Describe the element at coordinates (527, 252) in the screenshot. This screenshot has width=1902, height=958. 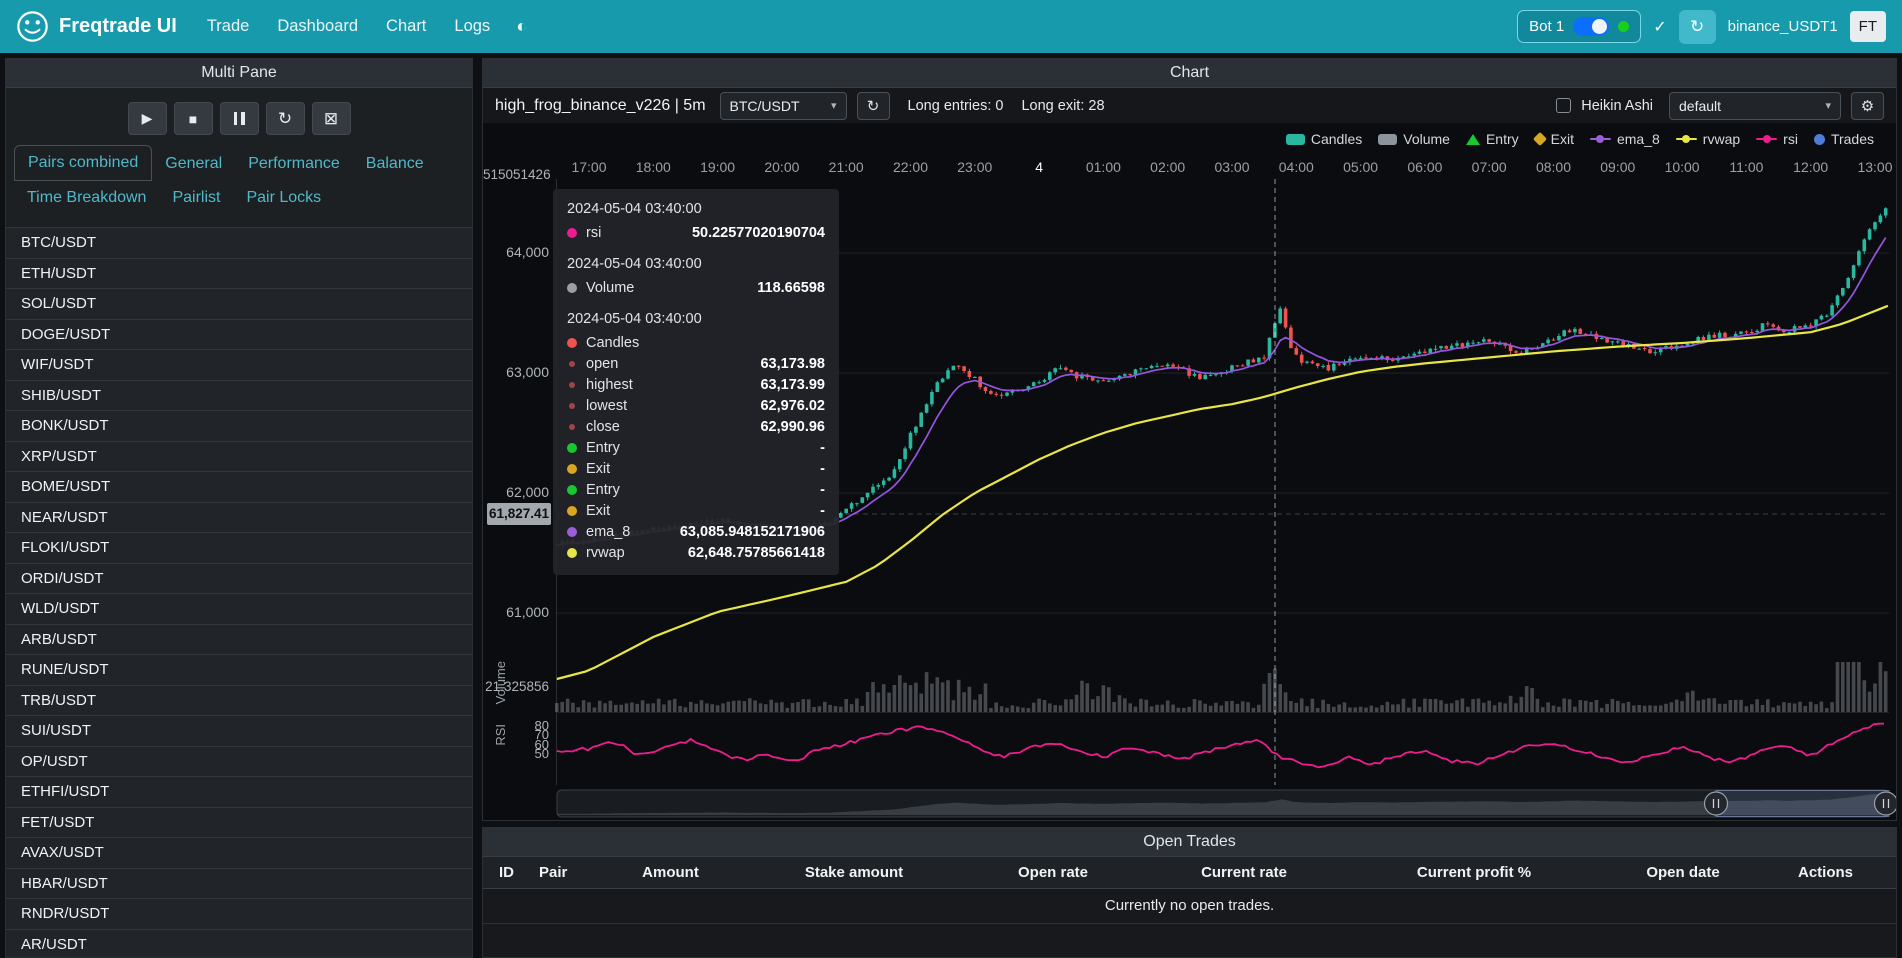
I see `y-axis-label: 64,000` at that location.